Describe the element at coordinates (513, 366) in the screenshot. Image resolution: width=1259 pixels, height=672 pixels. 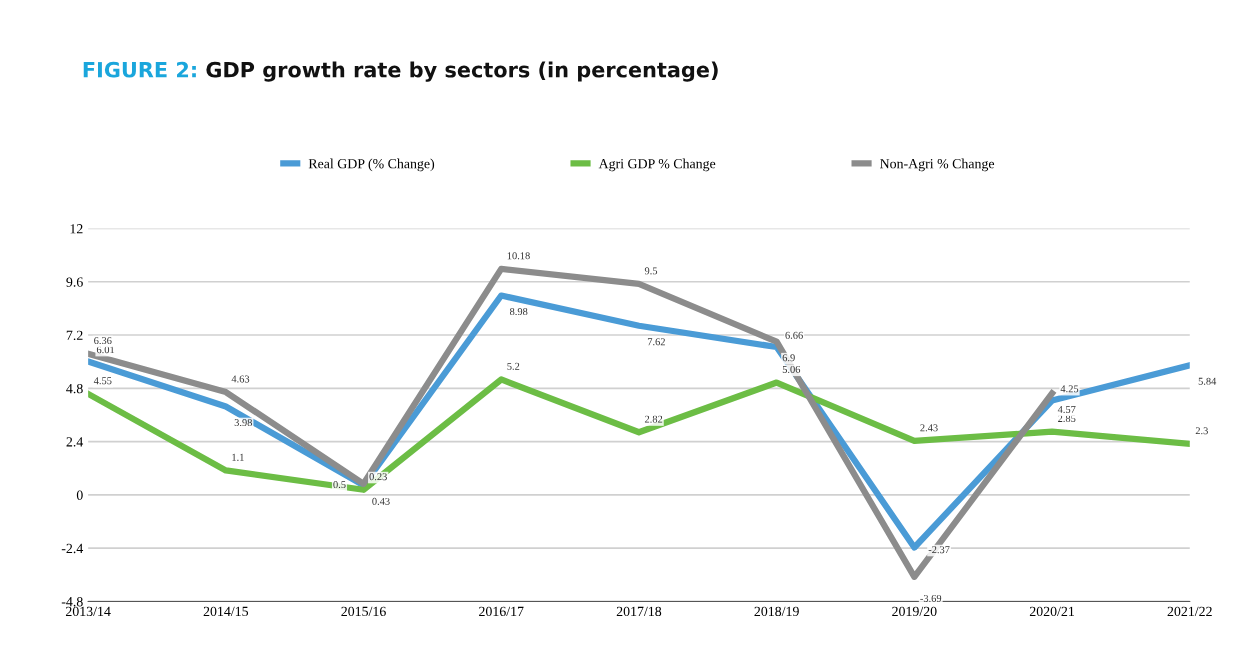
I see `data-label: 5.2` at that location.